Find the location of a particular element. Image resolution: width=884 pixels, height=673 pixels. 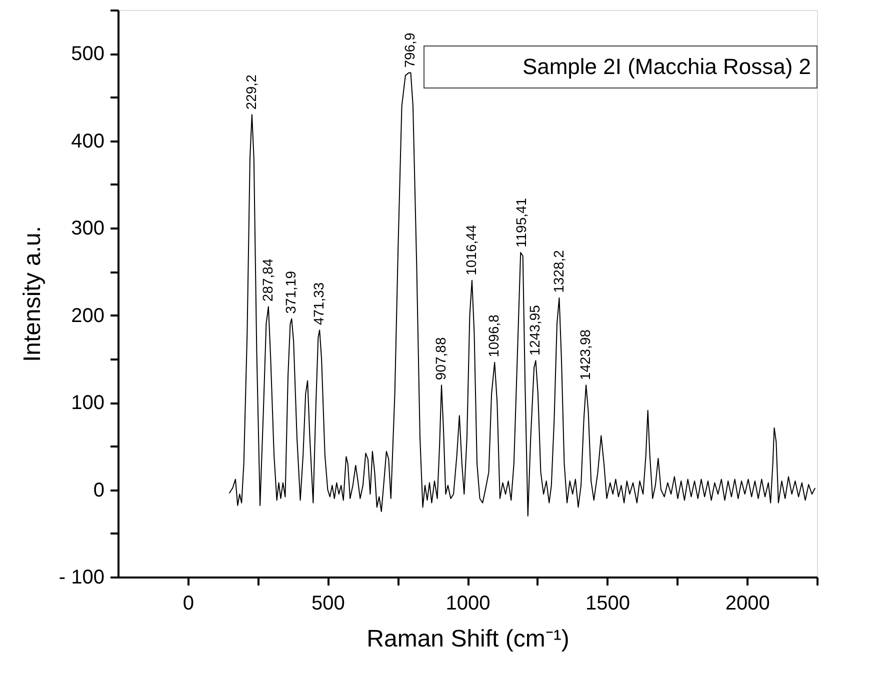

annotation: 907,88 is located at coordinates (440, 358).